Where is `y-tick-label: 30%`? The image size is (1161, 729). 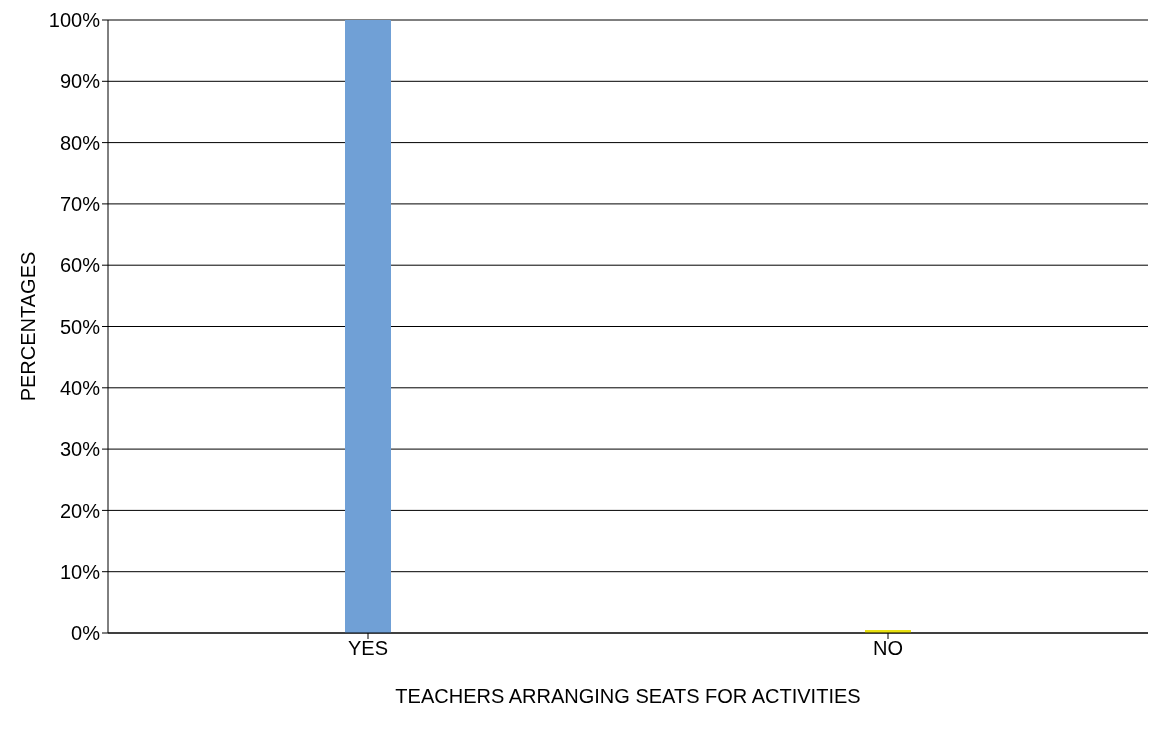 y-tick-label: 30% is located at coordinates (80, 449).